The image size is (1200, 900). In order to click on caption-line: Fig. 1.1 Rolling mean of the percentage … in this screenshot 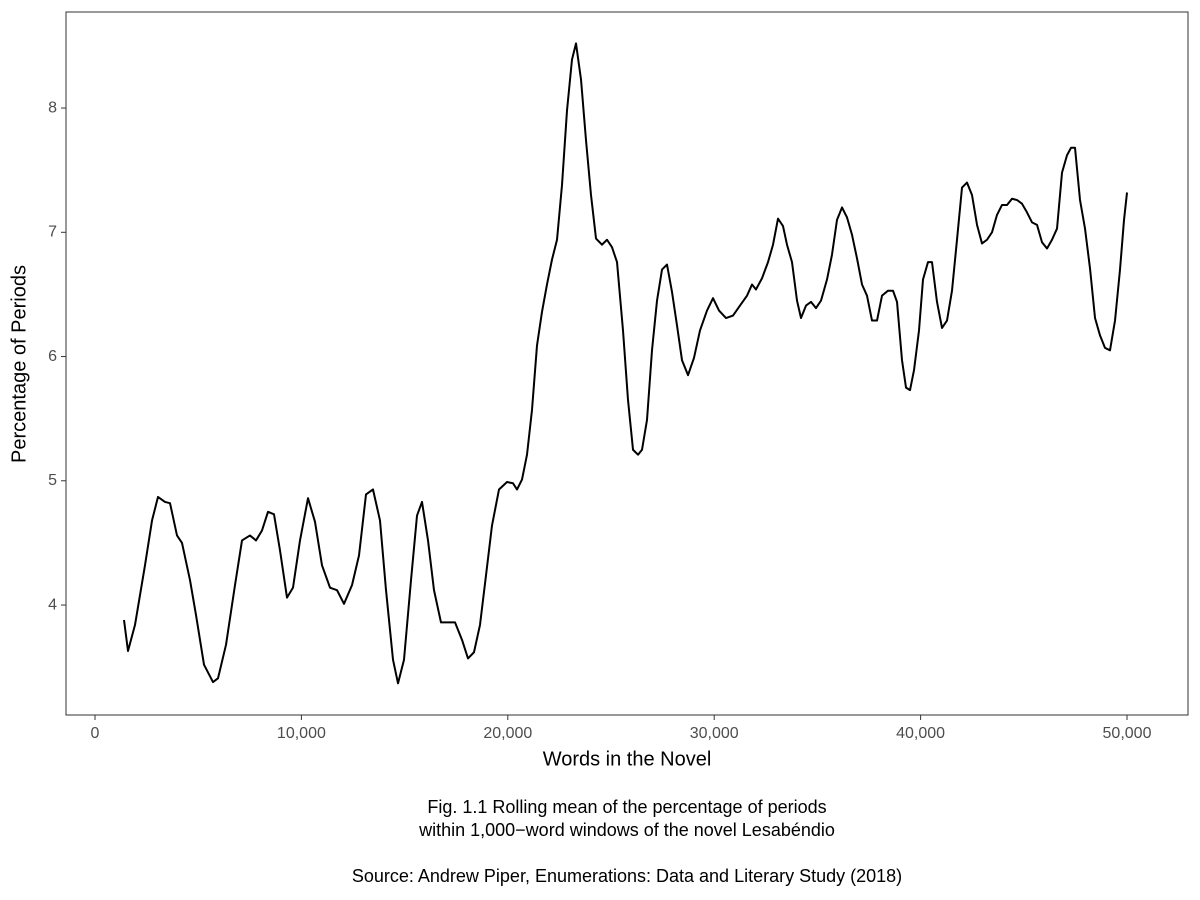, I will do `click(626, 807)`.